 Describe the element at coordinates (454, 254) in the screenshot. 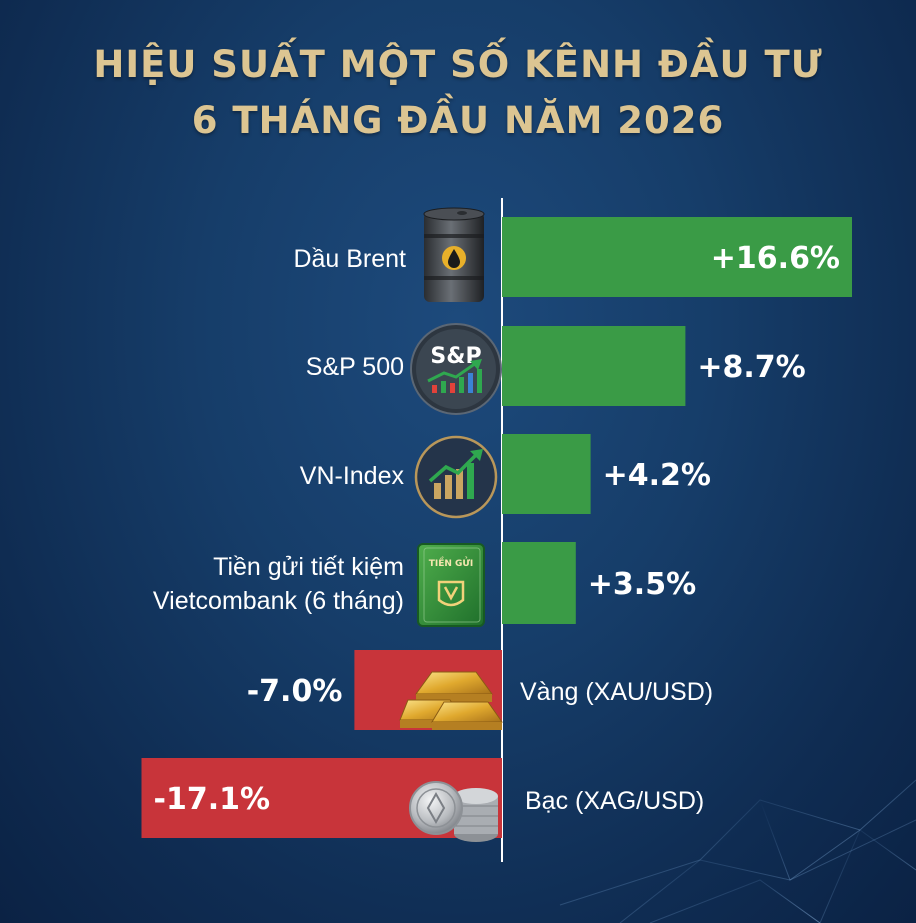

I see `oil-barrel-icon` at that location.